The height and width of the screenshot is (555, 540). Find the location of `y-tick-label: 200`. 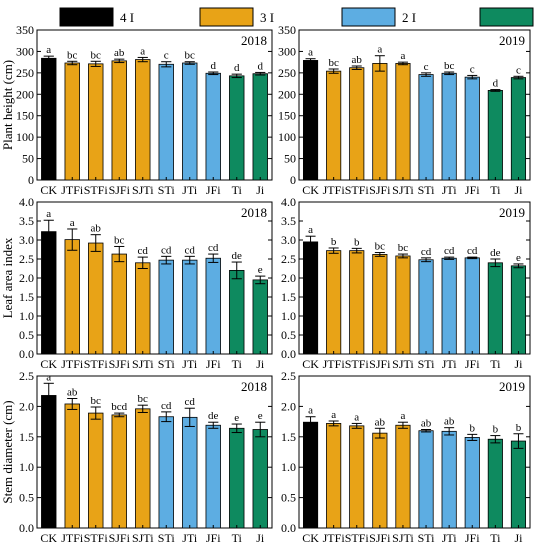

y-tick-label: 200 is located at coordinates (287, 94).